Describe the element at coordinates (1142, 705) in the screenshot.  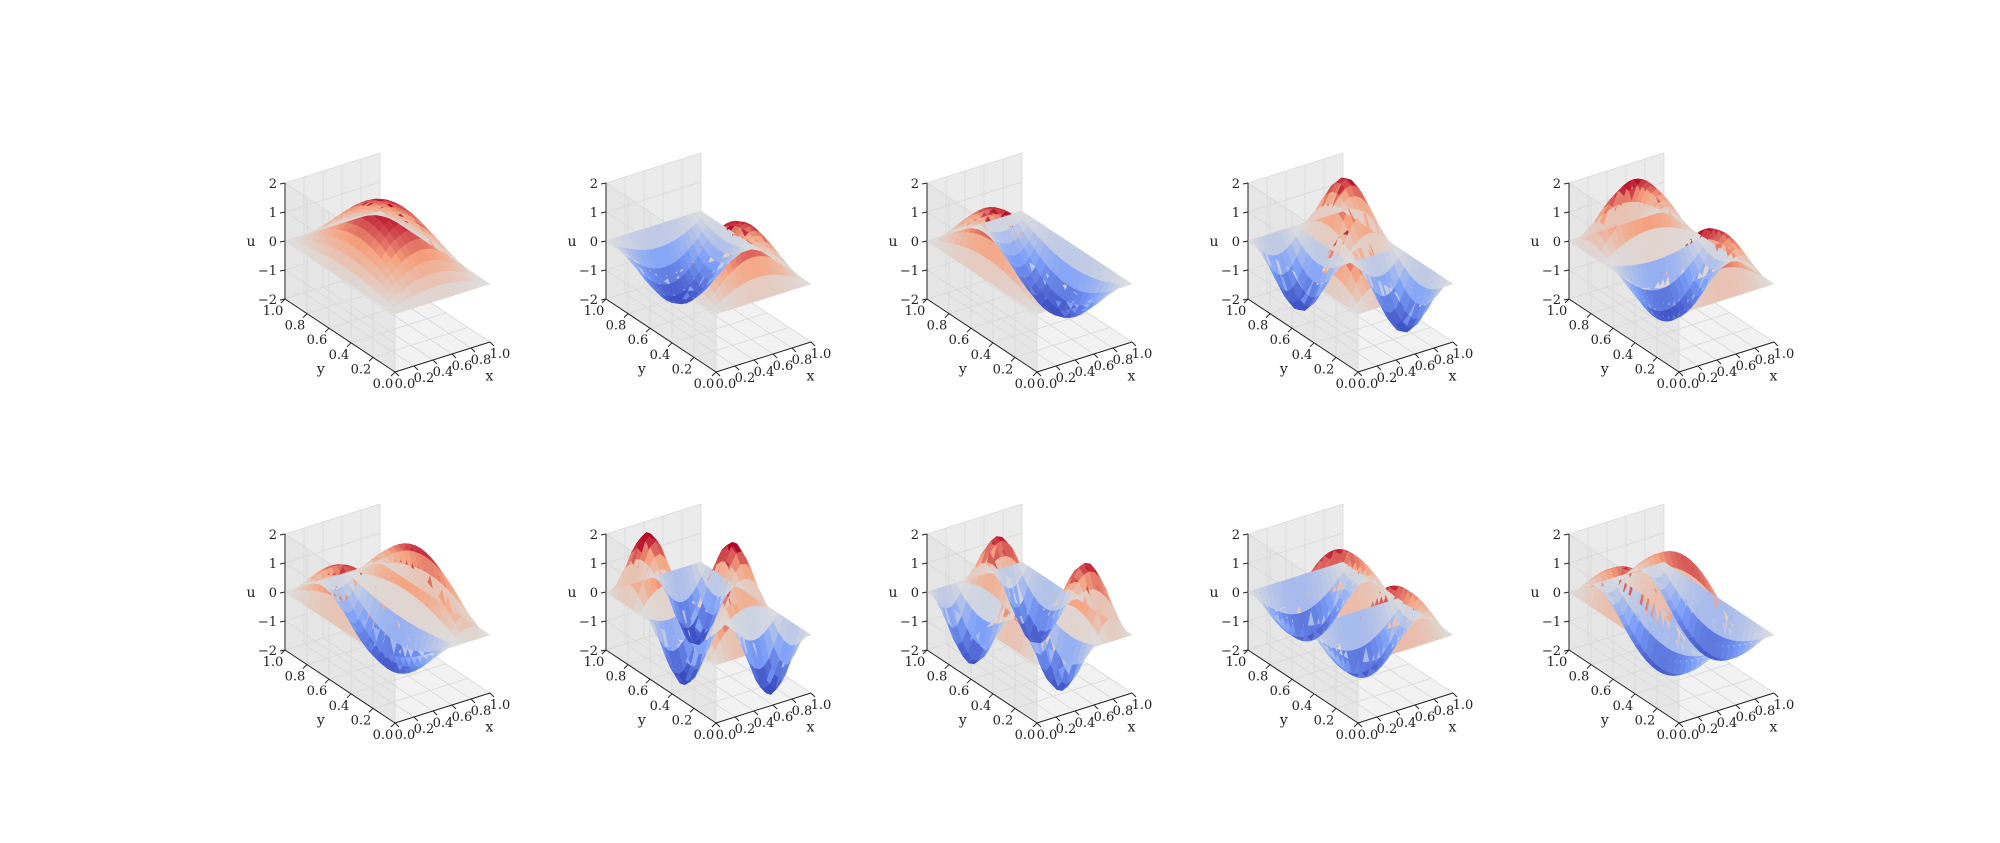
I see `x-tick-label: 1.0` at that location.